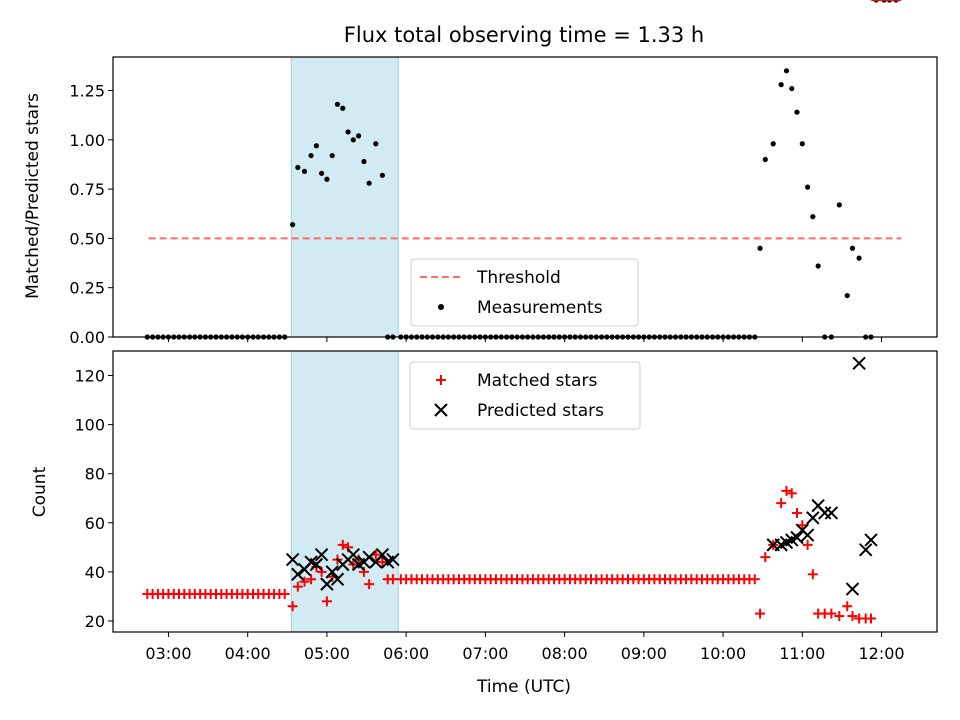 This screenshot has width=960, height=720. Describe the element at coordinates (33, 196) in the screenshot. I see `top-y-axis-label: Matched/Predicted stars` at that location.